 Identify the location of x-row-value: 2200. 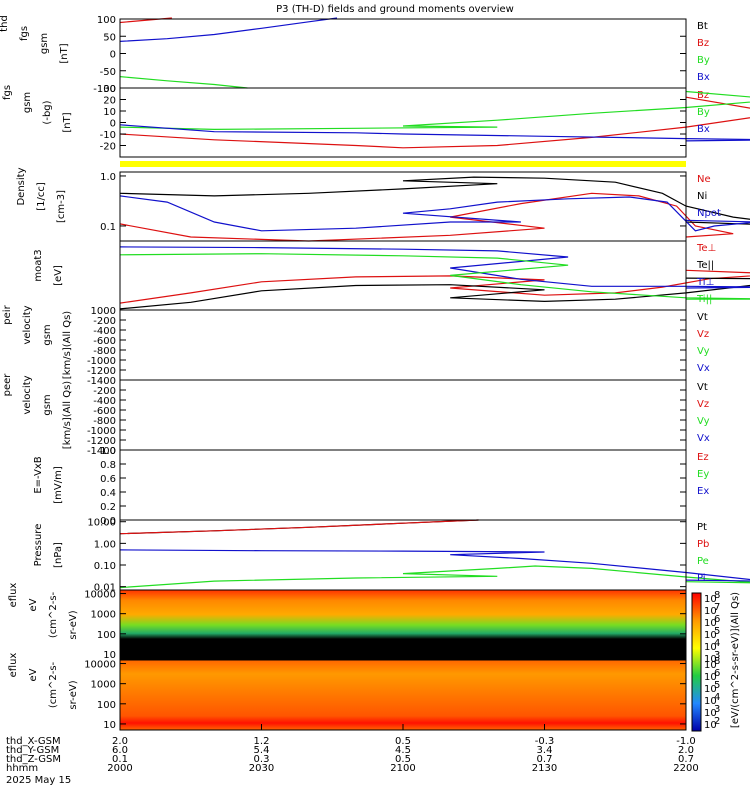
(685, 768).